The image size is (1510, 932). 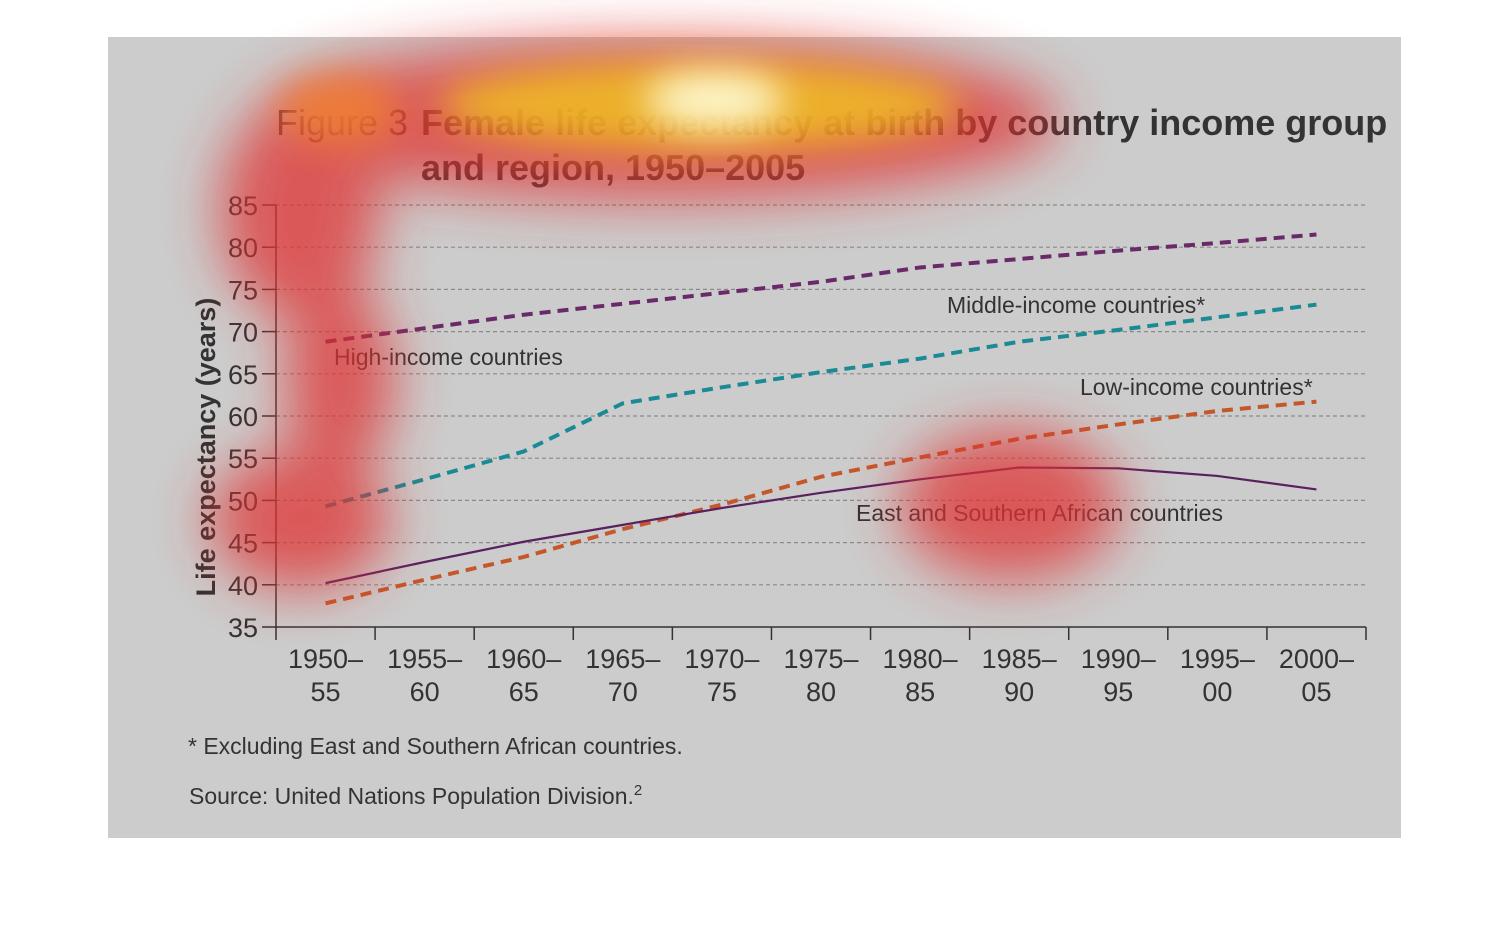 What do you see at coordinates (1019, 659) in the screenshot?
I see `x-tick-label: 1985–` at bounding box center [1019, 659].